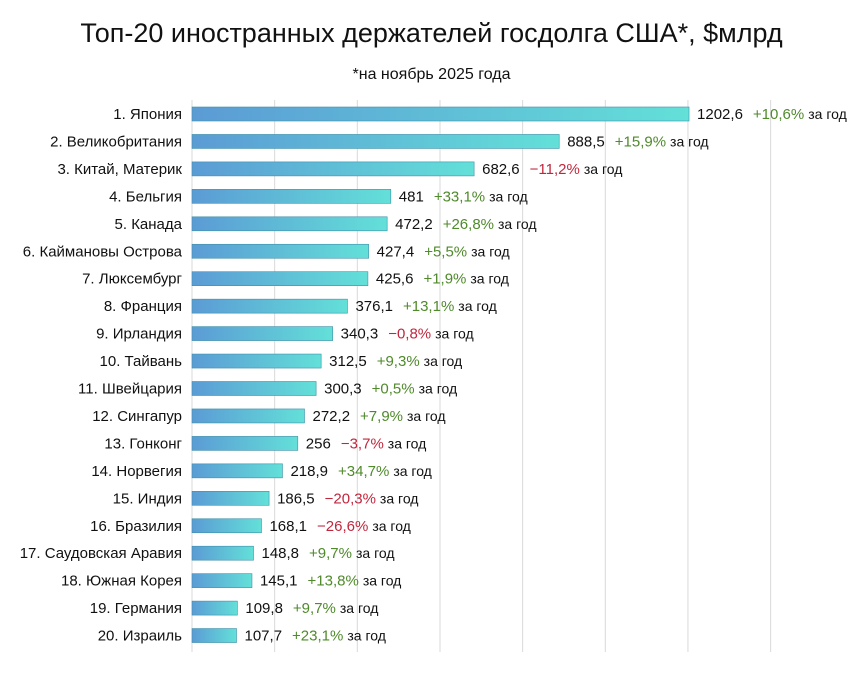  What do you see at coordinates (121, 581) in the screenshot?
I see `category-label: 18. Южная Корея` at bounding box center [121, 581].